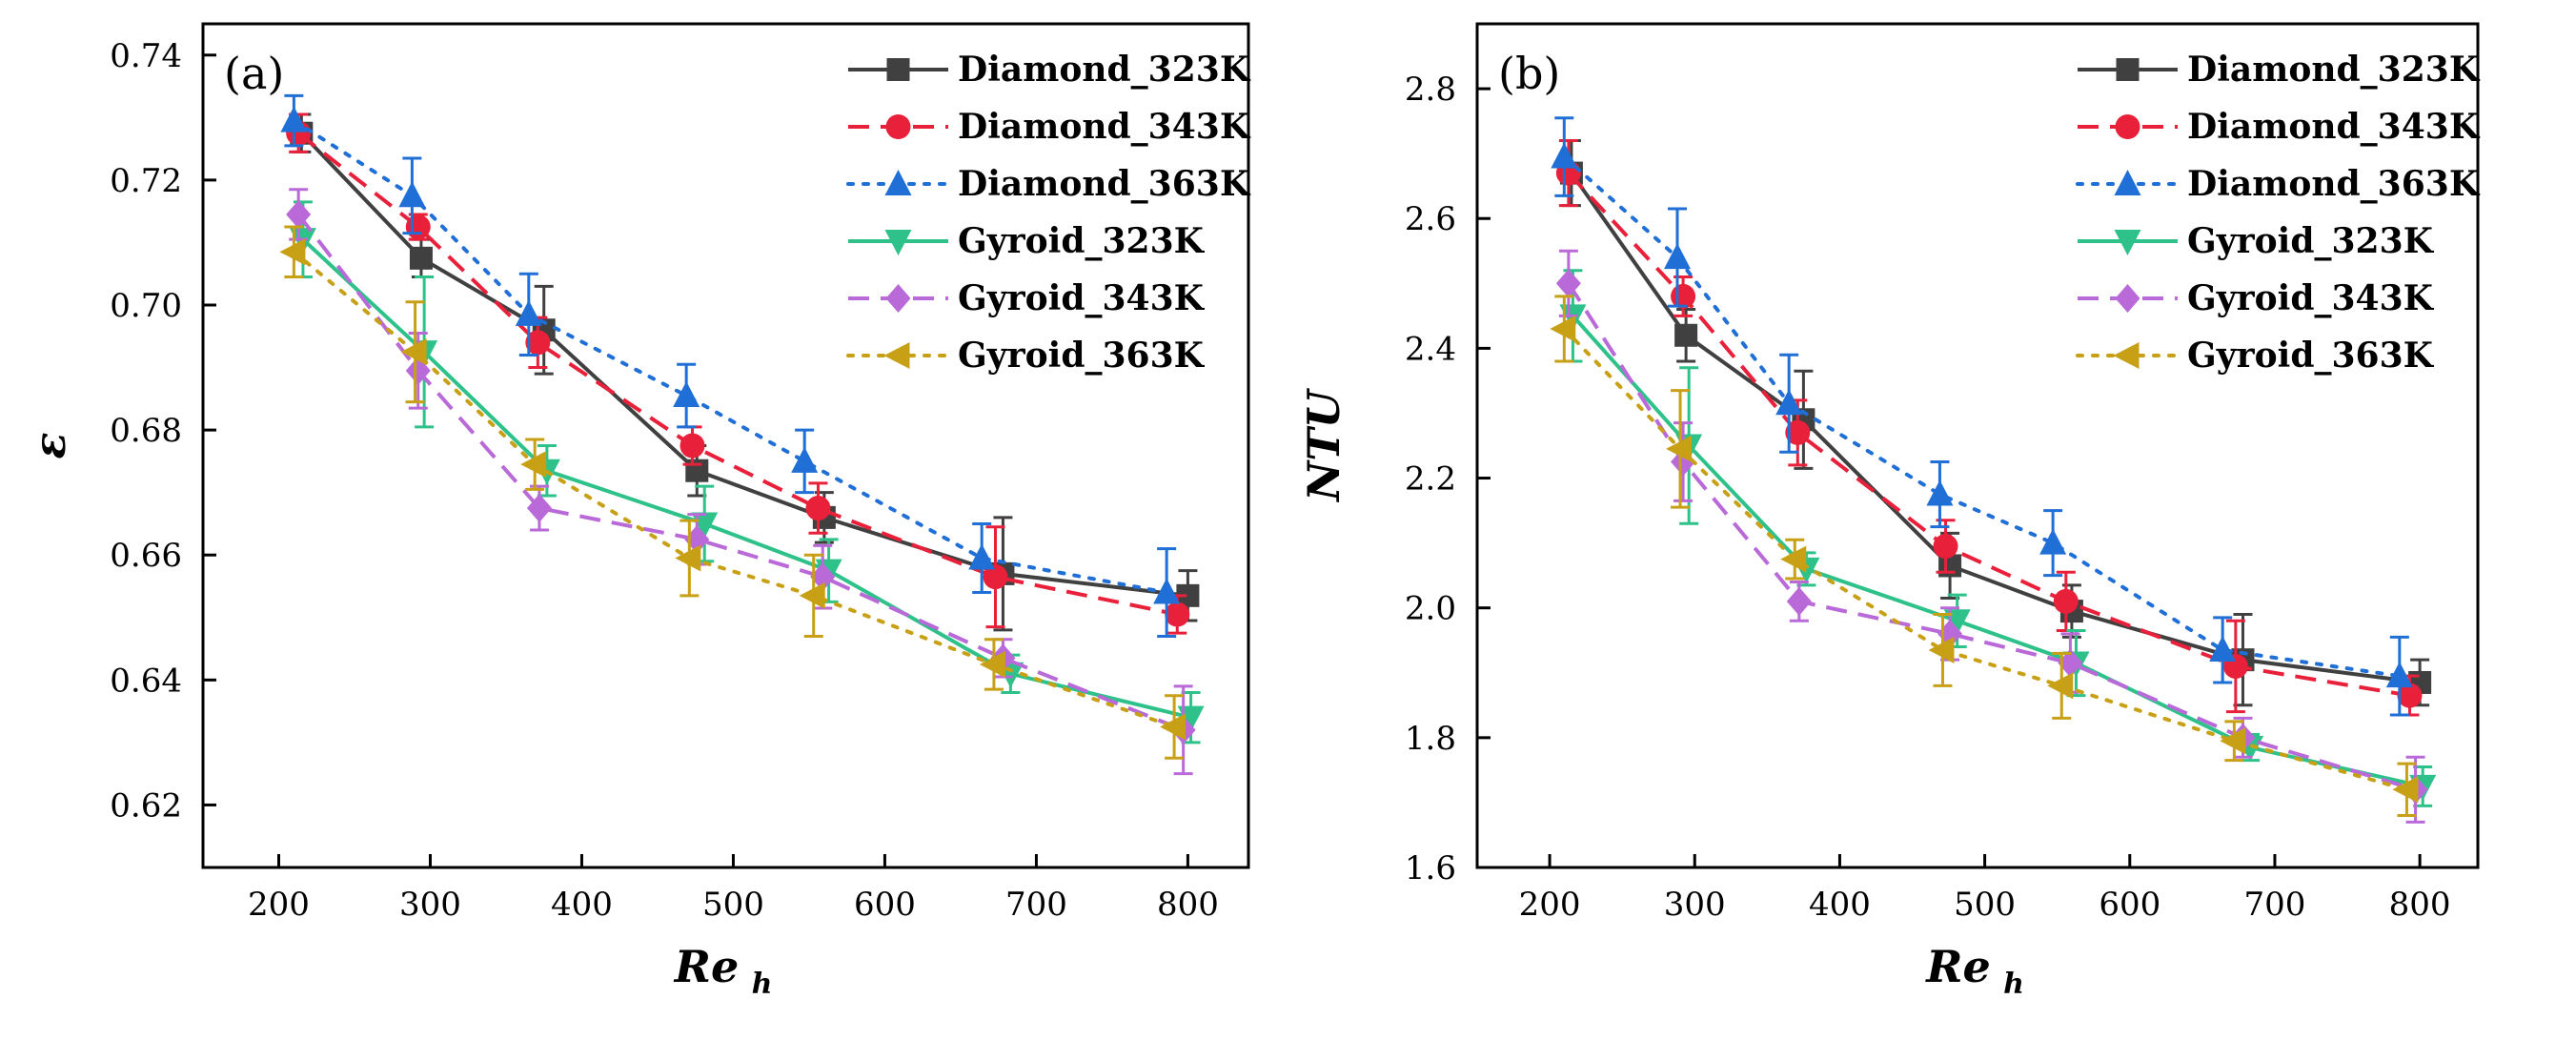  What do you see at coordinates (1430, 609) in the screenshot?
I see `y-tick-label: 2.0` at bounding box center [1430, 609].